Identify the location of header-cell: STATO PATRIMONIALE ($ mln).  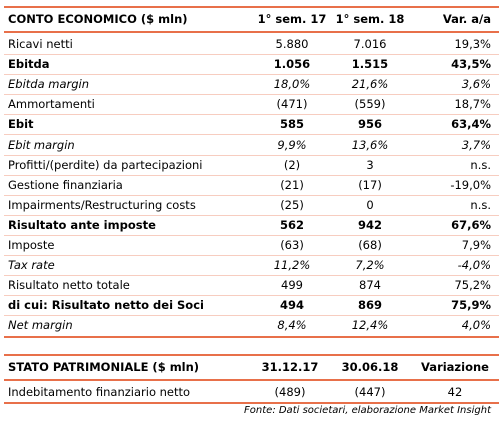
(104, 367).